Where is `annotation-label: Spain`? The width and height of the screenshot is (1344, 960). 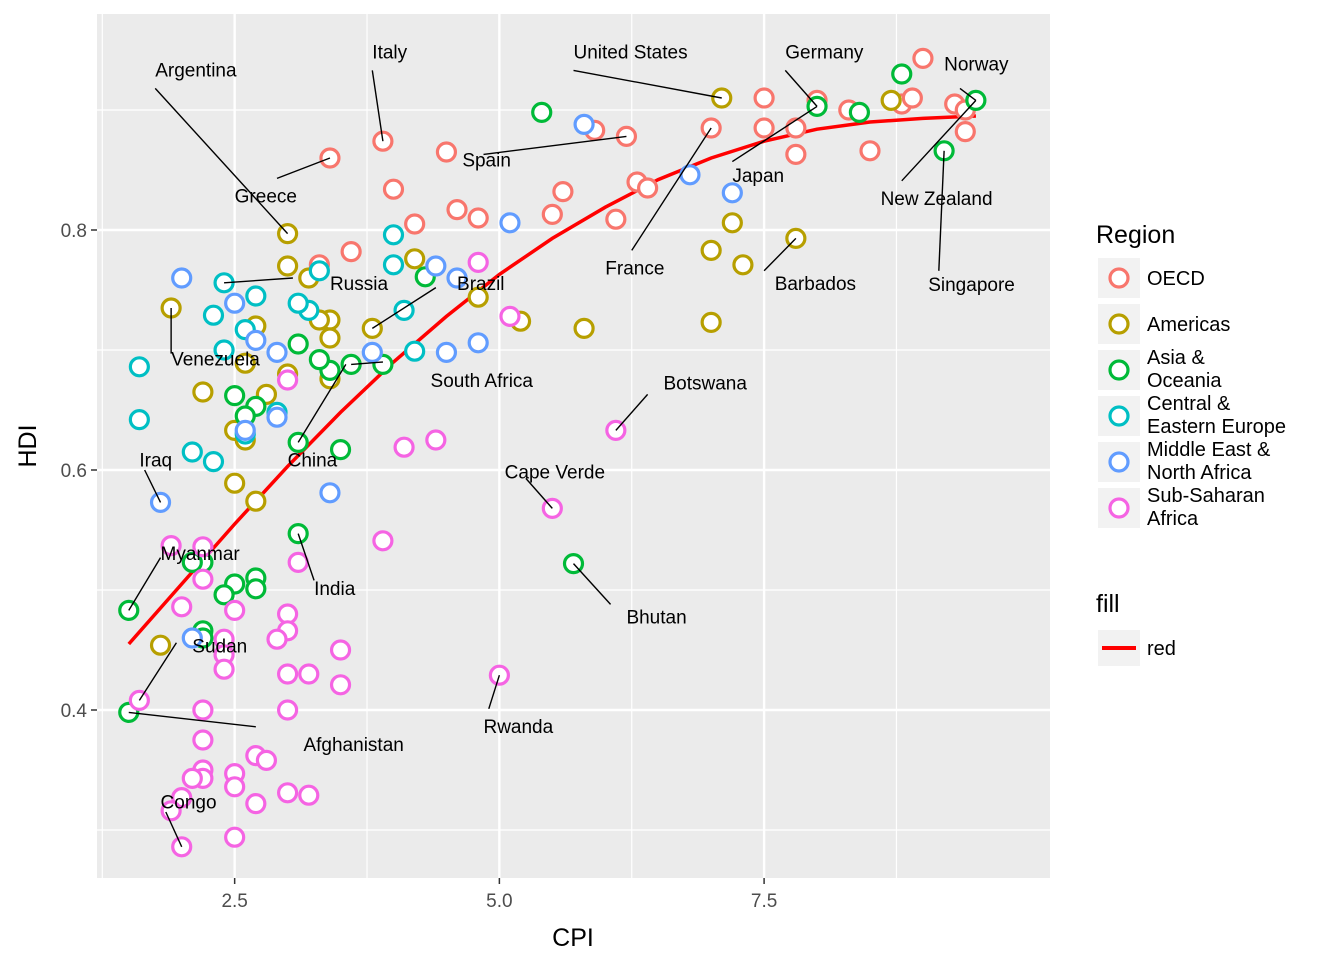
annotation-label: Spain is located at coordinates (486, 160).